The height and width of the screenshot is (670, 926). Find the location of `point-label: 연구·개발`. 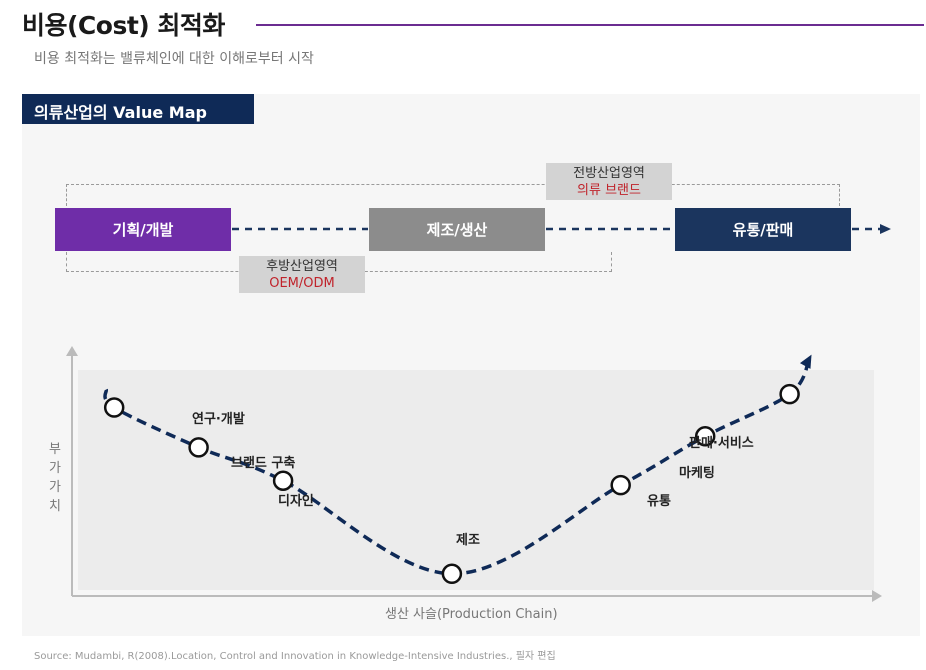

point-label: 연구·개발 is located at coordinates (218, 419).